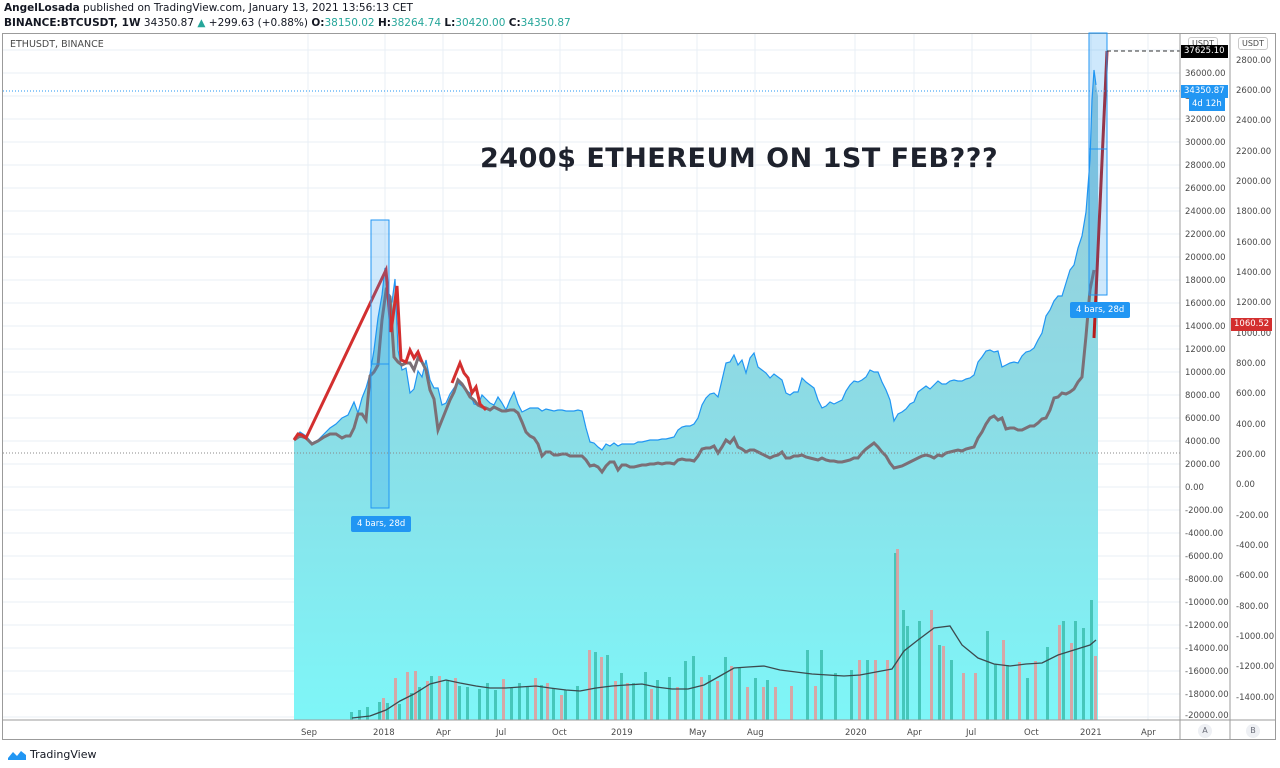  I want to click on svg-text: 2800.00, so click(1253, 61).